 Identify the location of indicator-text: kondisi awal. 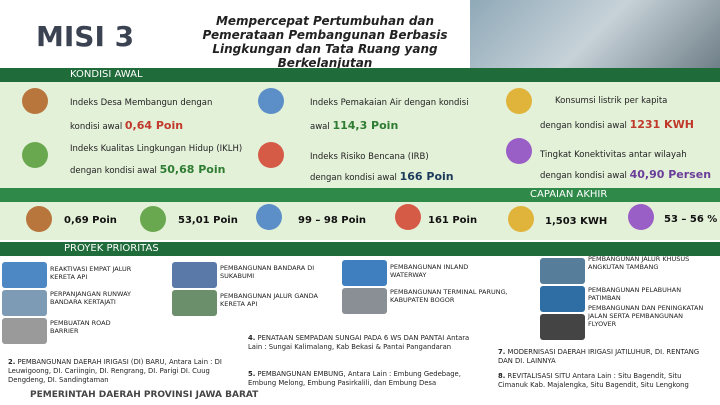
(96, 127).